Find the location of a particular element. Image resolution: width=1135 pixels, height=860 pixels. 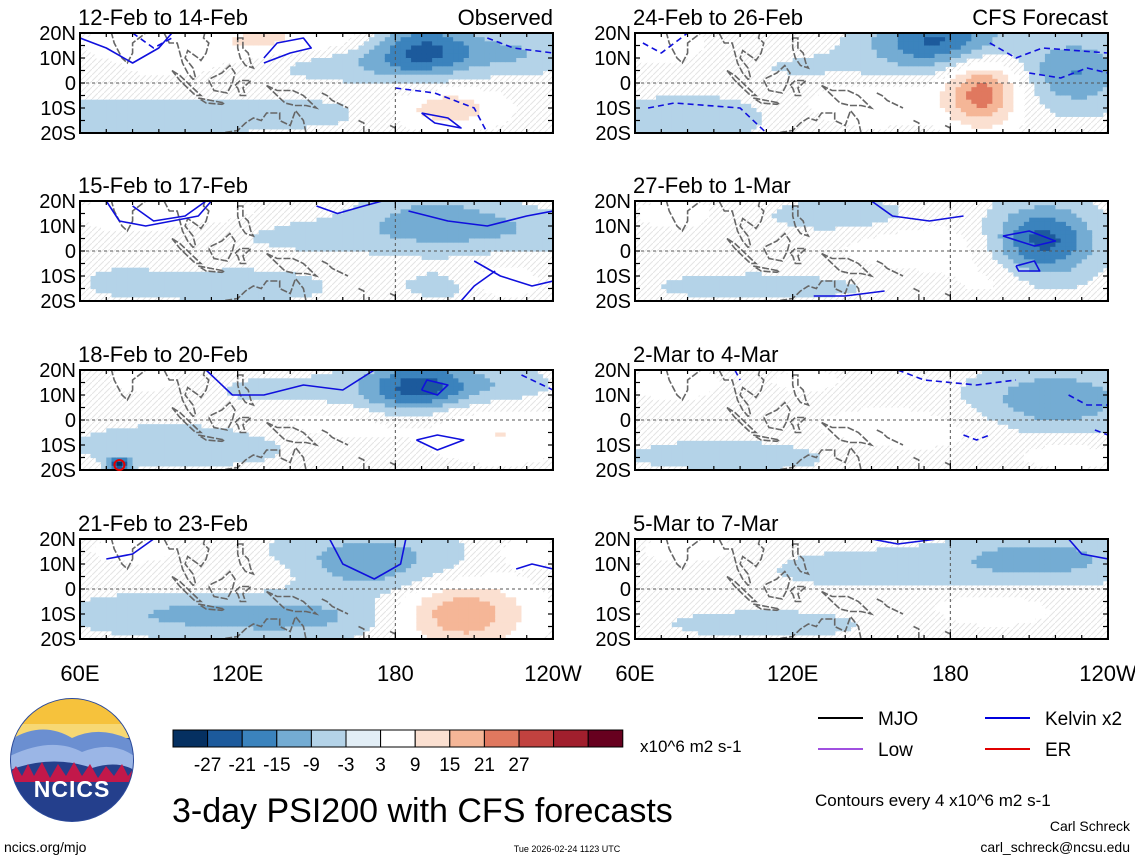

coastline is located at coordinates (222, 247).